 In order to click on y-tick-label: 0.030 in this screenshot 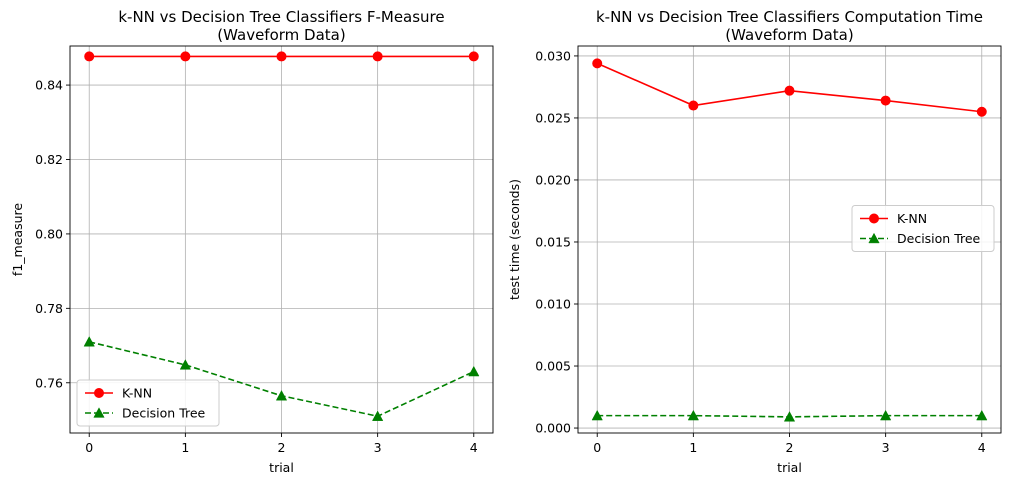, I will do `click(553, 55)`.